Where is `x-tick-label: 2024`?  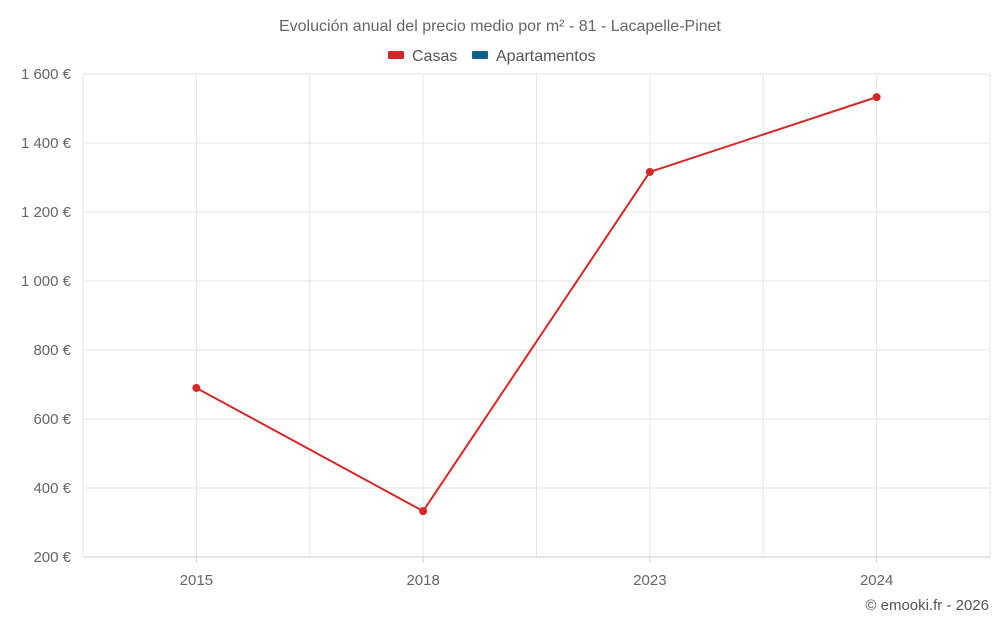
x-tick-label: 2024 is located at coordinates (876, 580).